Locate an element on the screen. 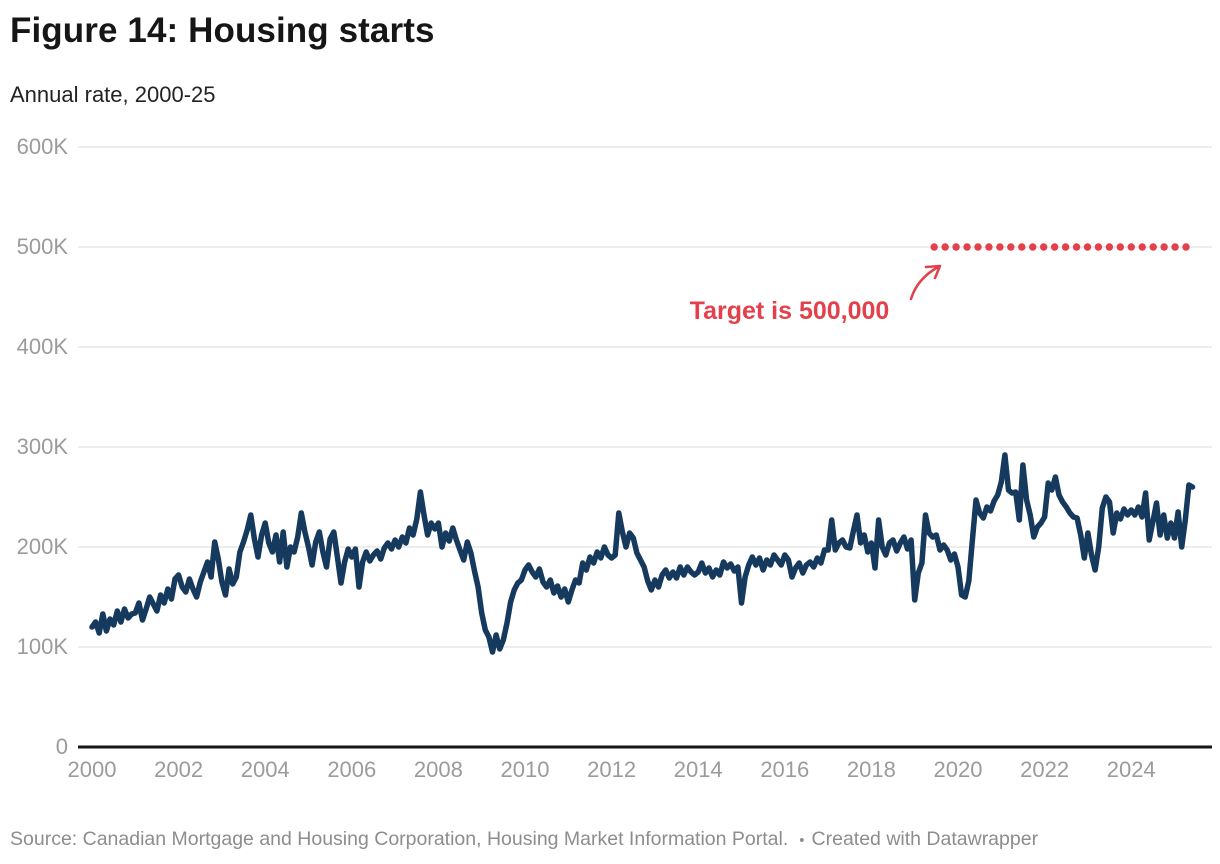 The image size is (1220, 864). y-tick-label: 500K is located at coordinates (43, 246).